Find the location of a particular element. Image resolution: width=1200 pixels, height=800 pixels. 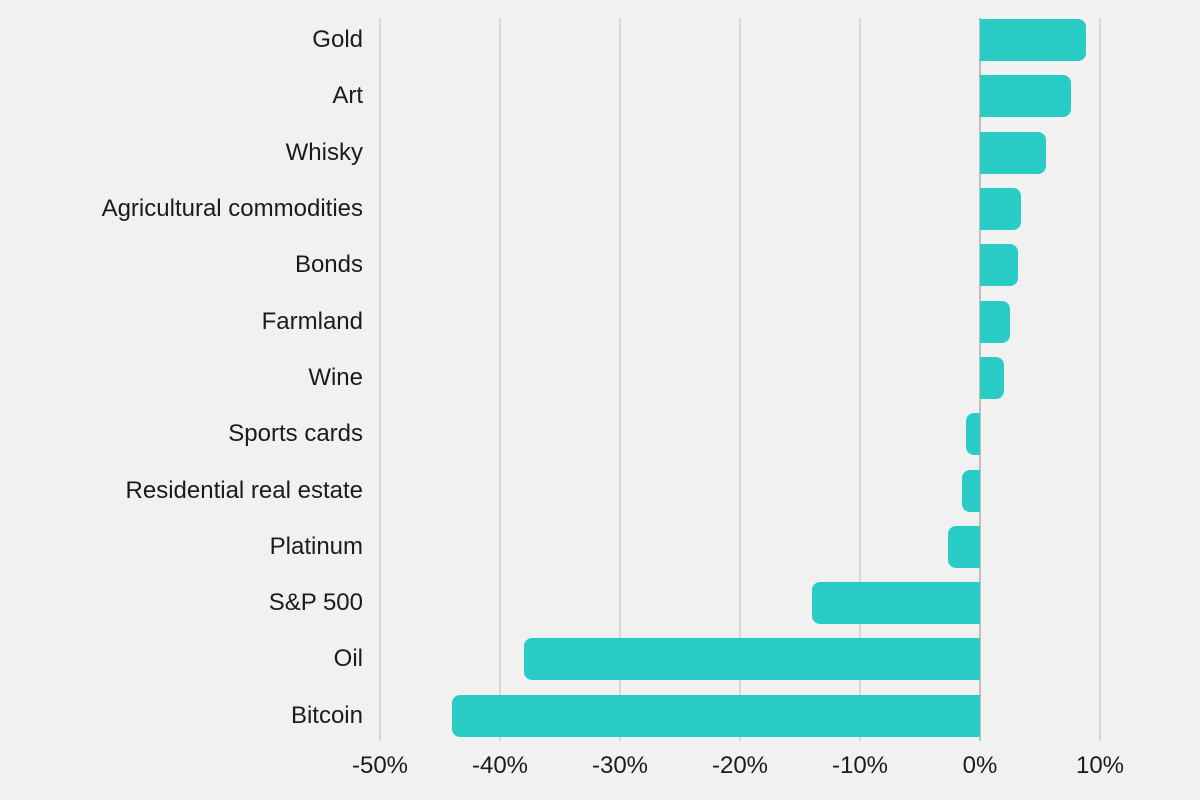

category-label-agricultural-commodities: Agricultural commodities is located at coordinates (232, 209).